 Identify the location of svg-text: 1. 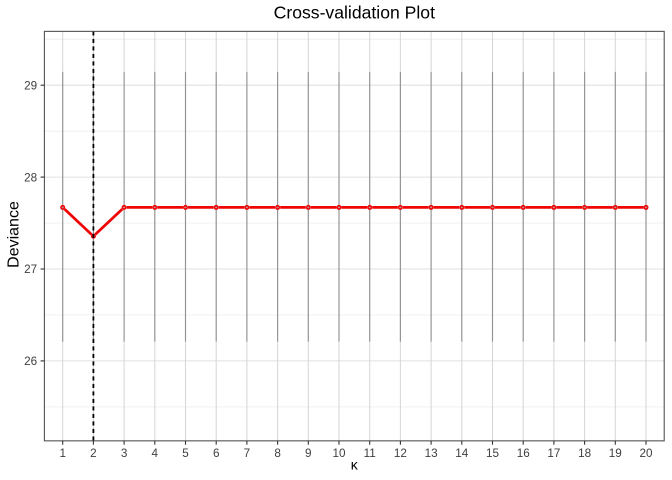
(62, 453).